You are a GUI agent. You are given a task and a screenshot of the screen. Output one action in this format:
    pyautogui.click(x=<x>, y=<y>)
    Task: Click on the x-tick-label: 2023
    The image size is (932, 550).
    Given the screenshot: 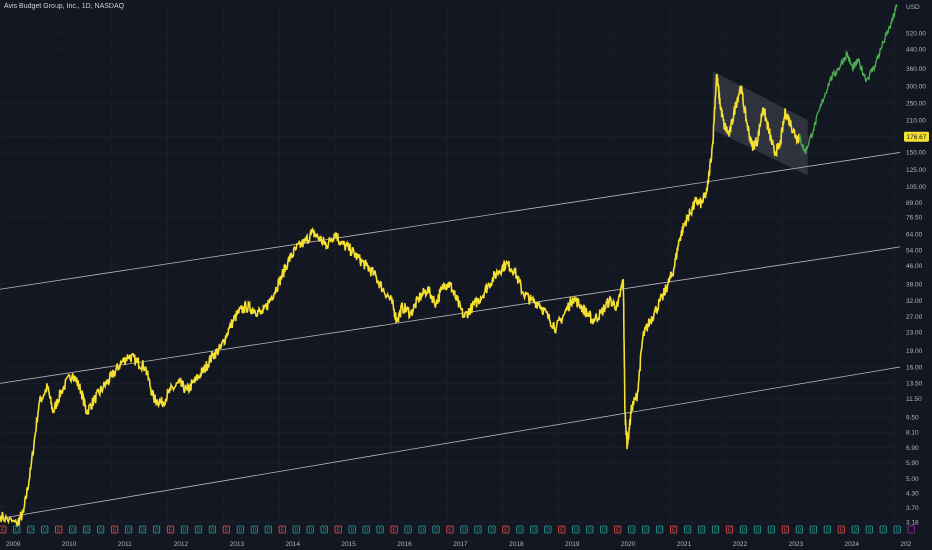 What is the action you would take?
    pyautogui.click(x=796, y=544)
    